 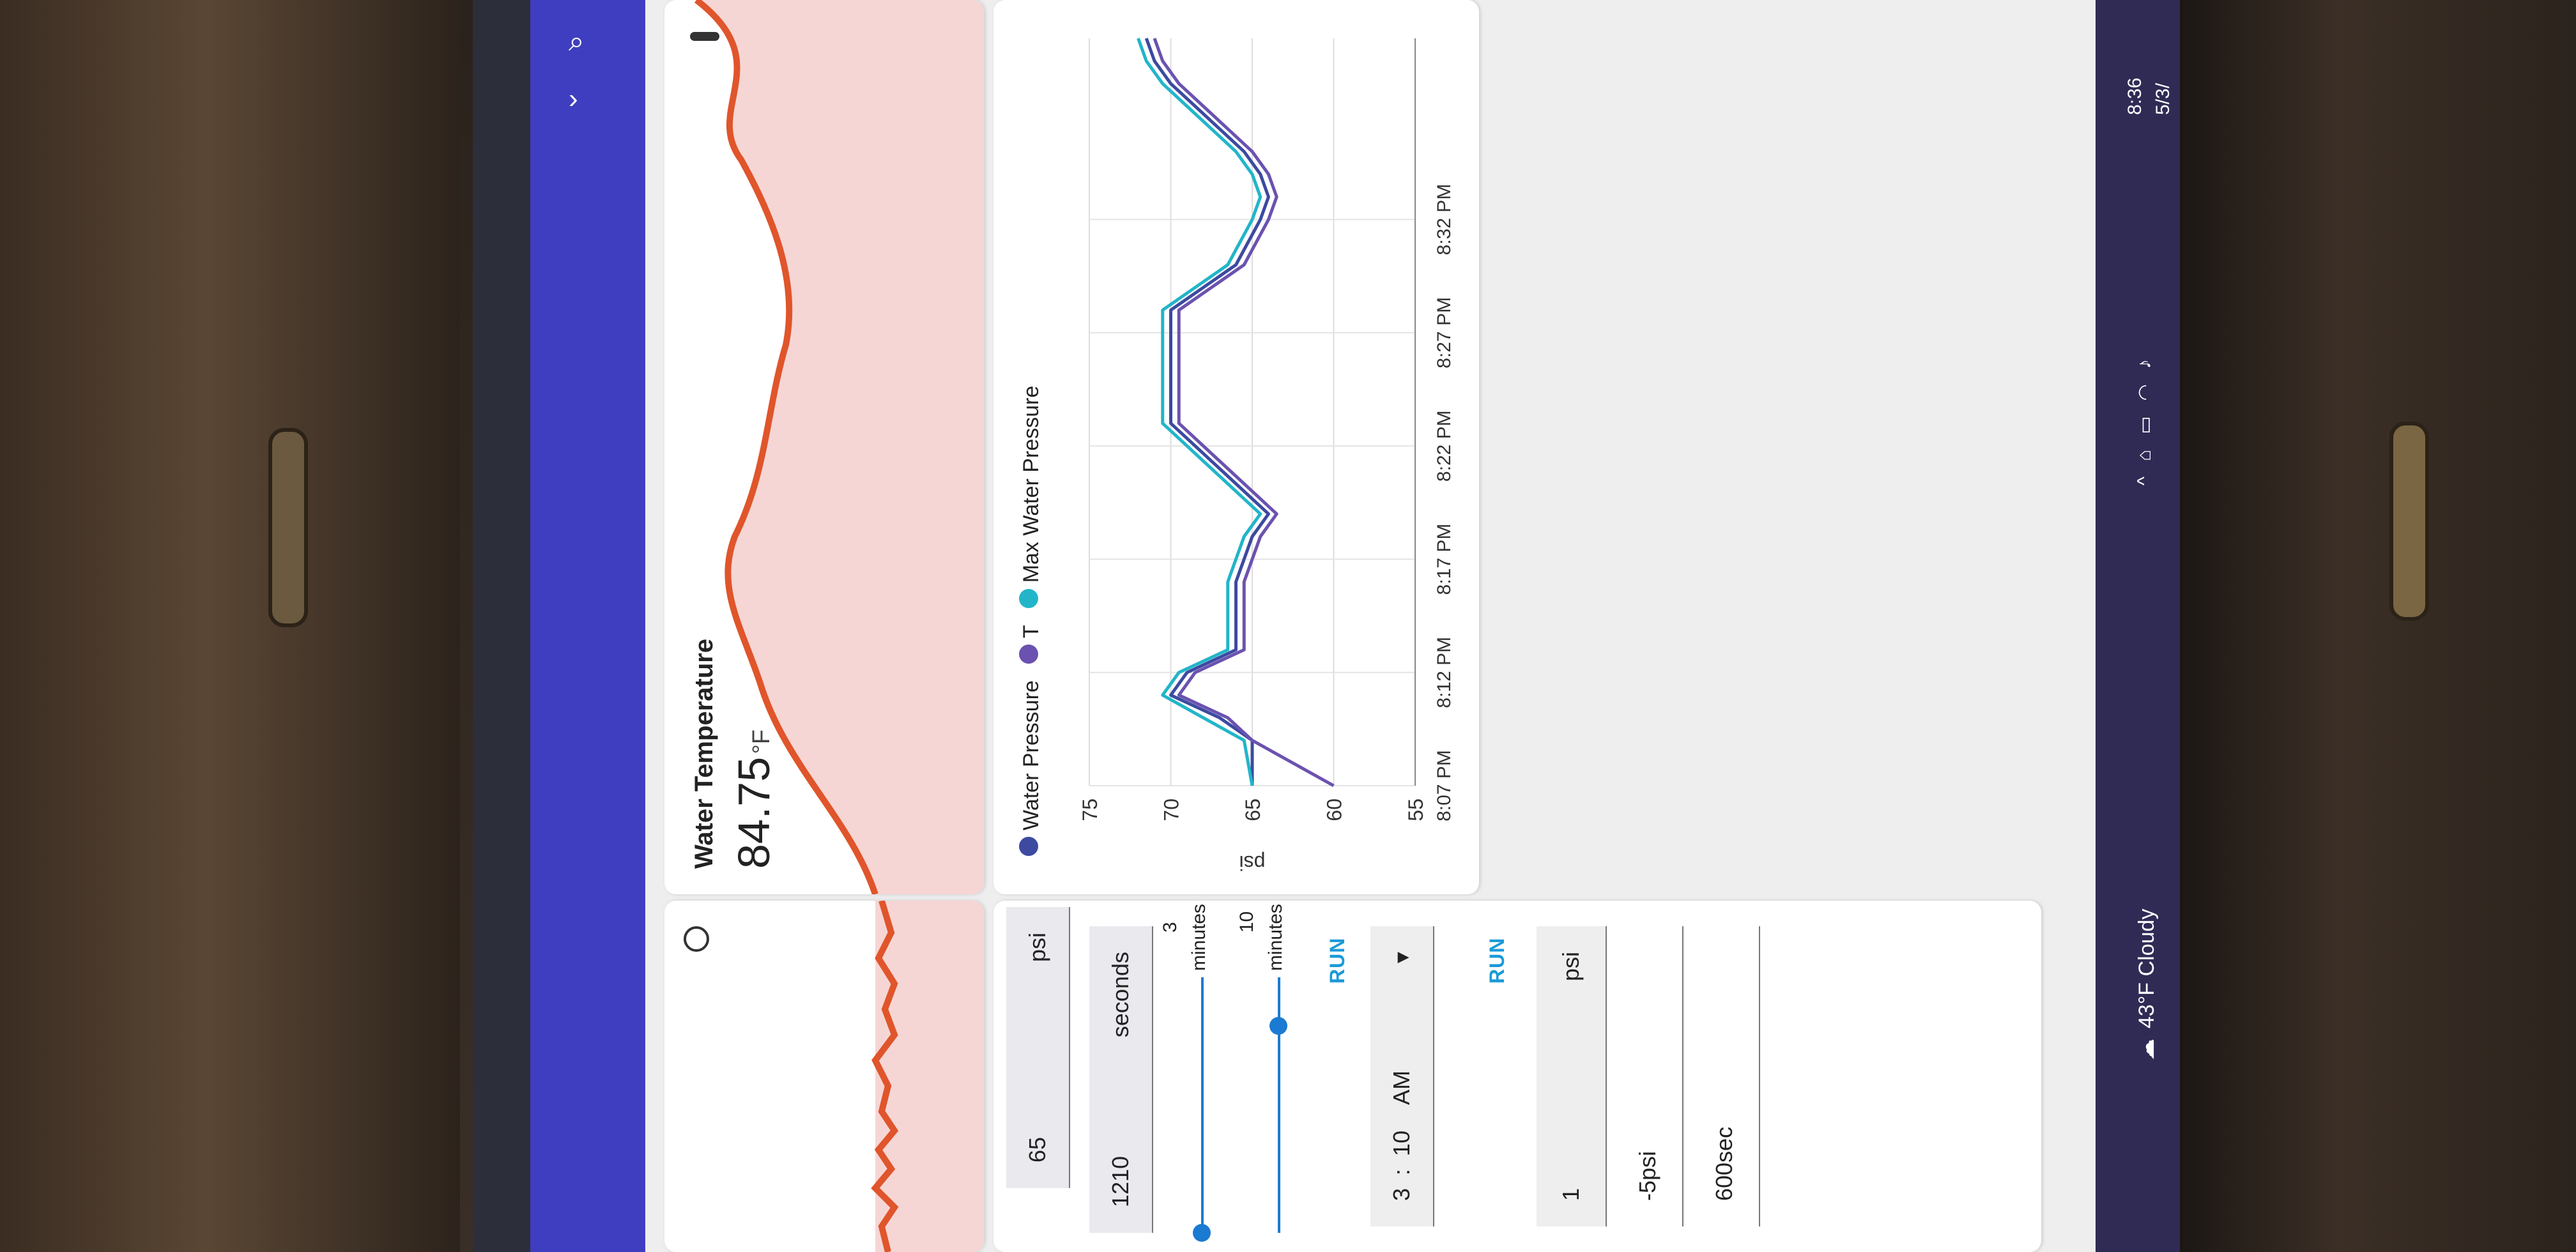 I want to click on chevron-up-icon: ^, so click(x=2144, y=480).